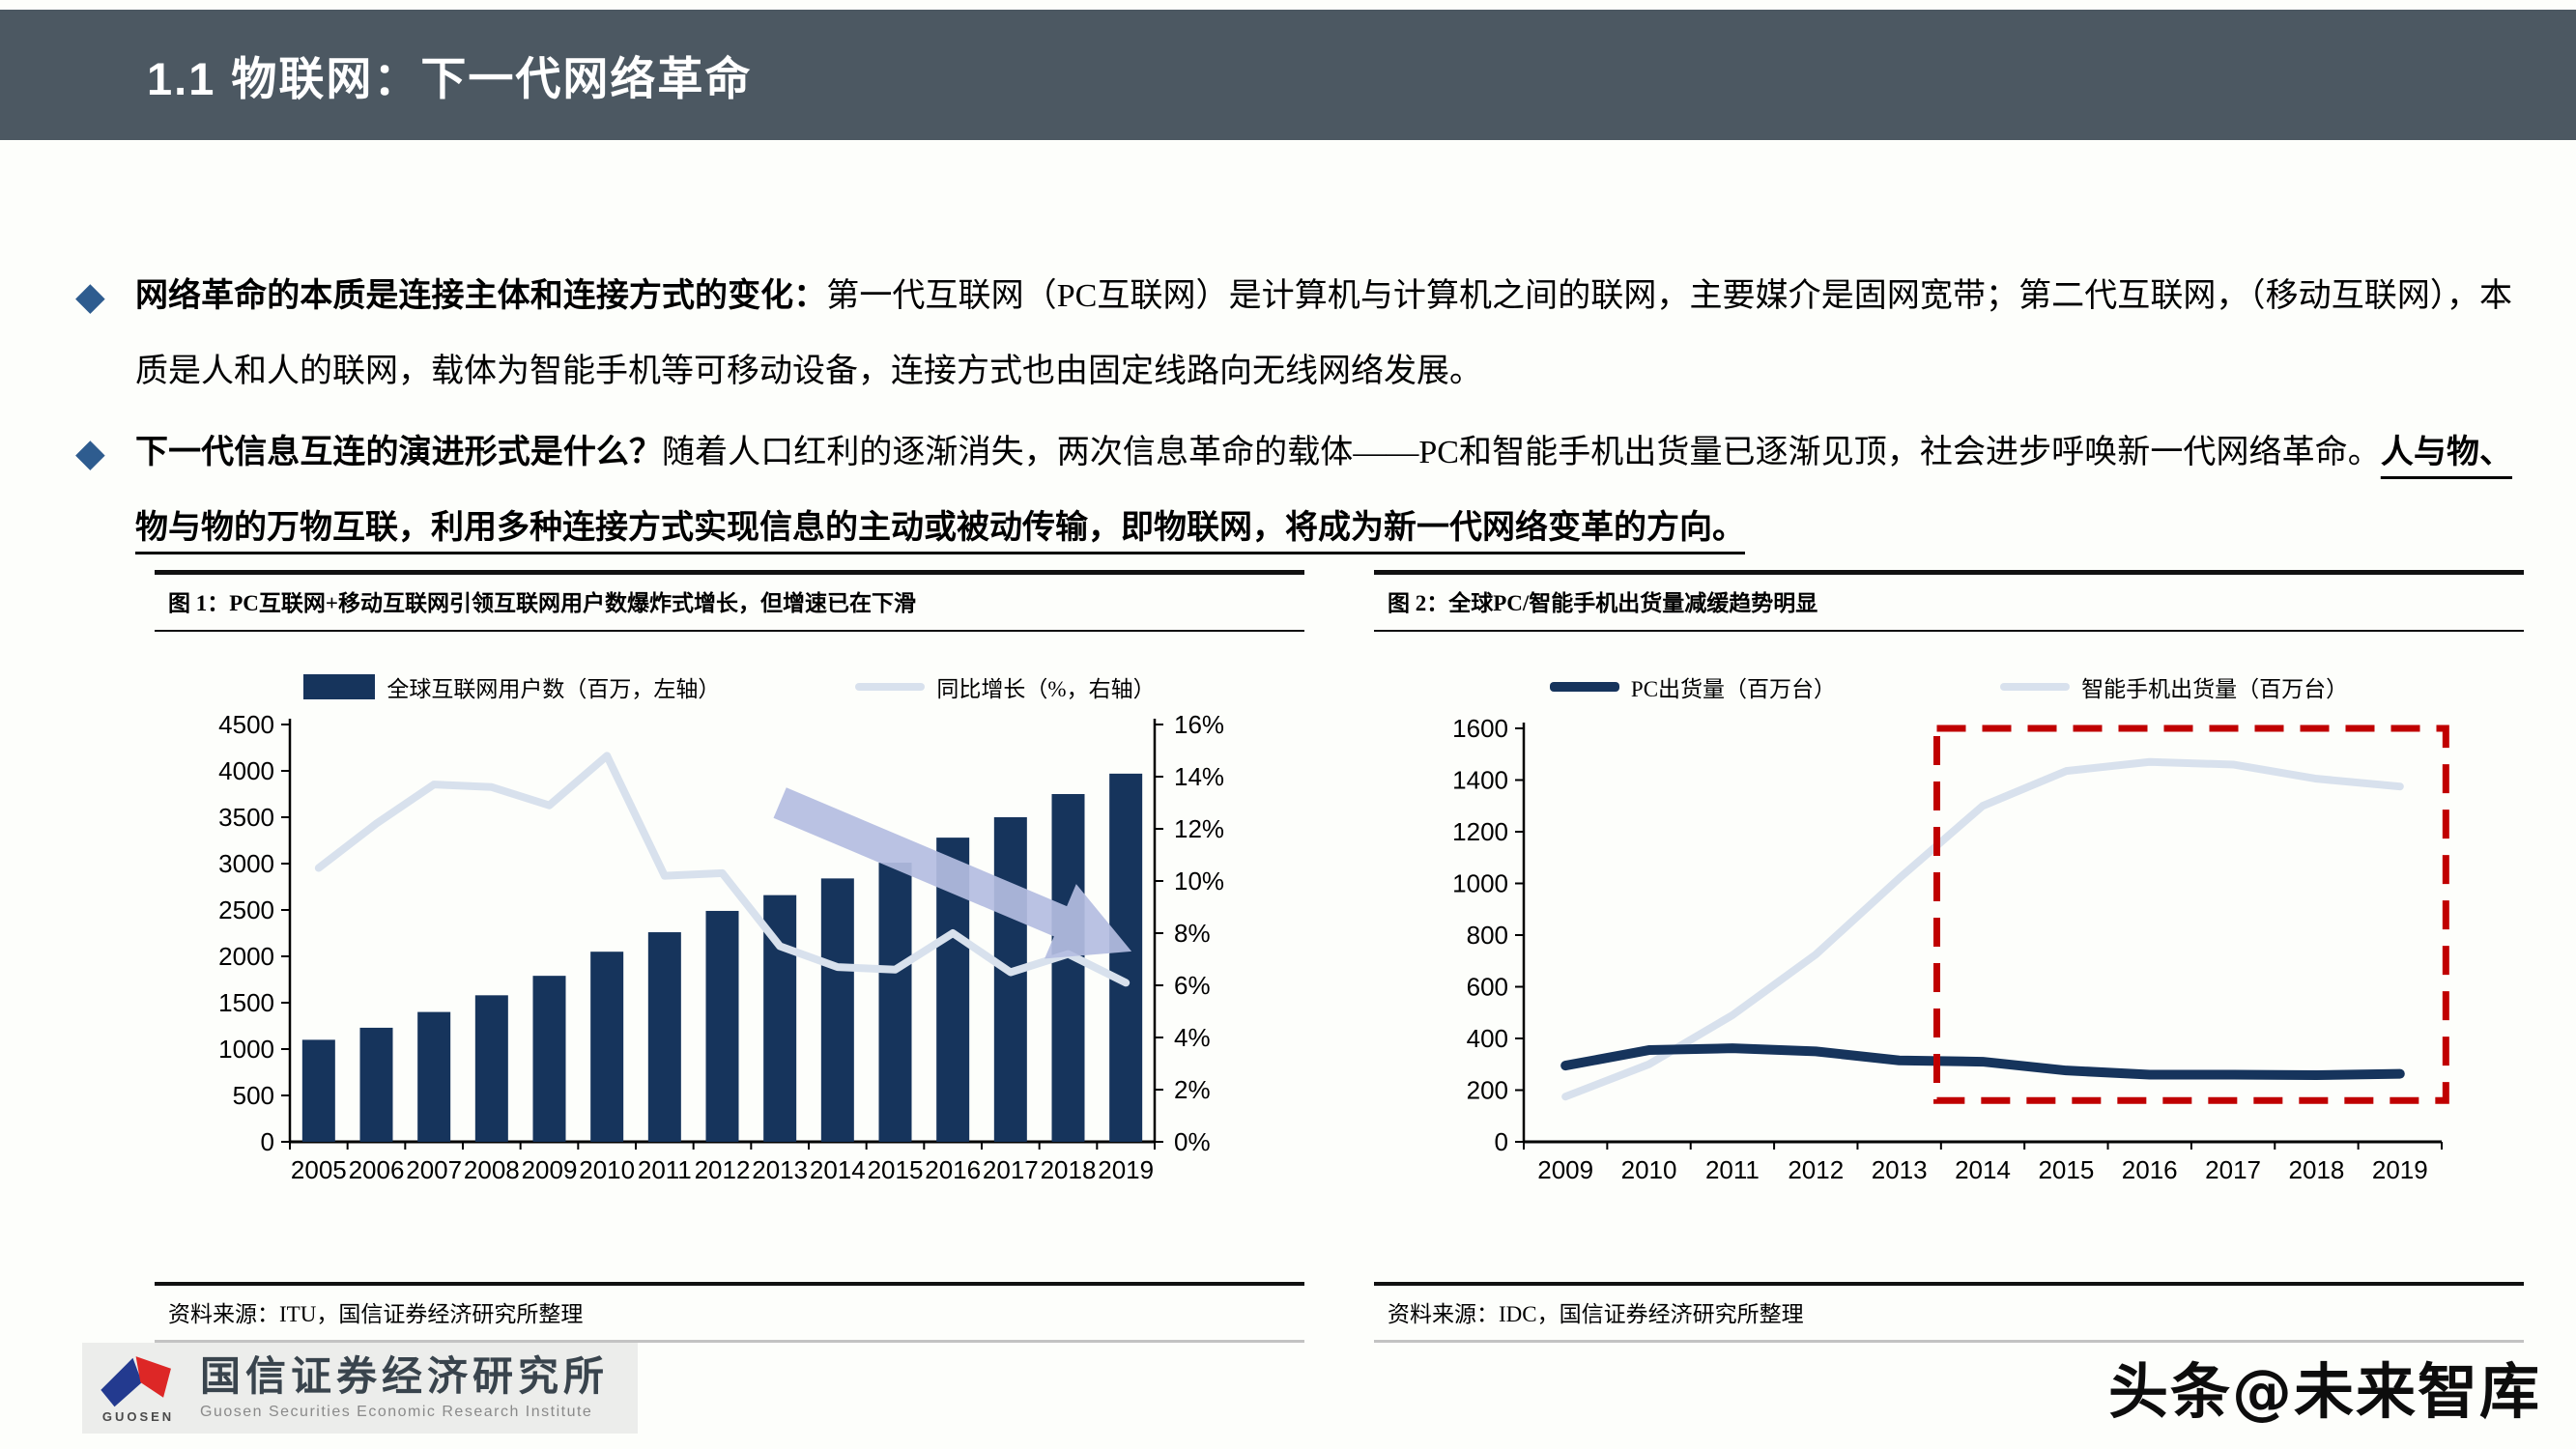 The width and height of the screenshot is (2576, 1449). What do you see at coordinates (1193, 985) in the screenshot?
I see `svg-text: 6%` at bounding box center [1193, 985].